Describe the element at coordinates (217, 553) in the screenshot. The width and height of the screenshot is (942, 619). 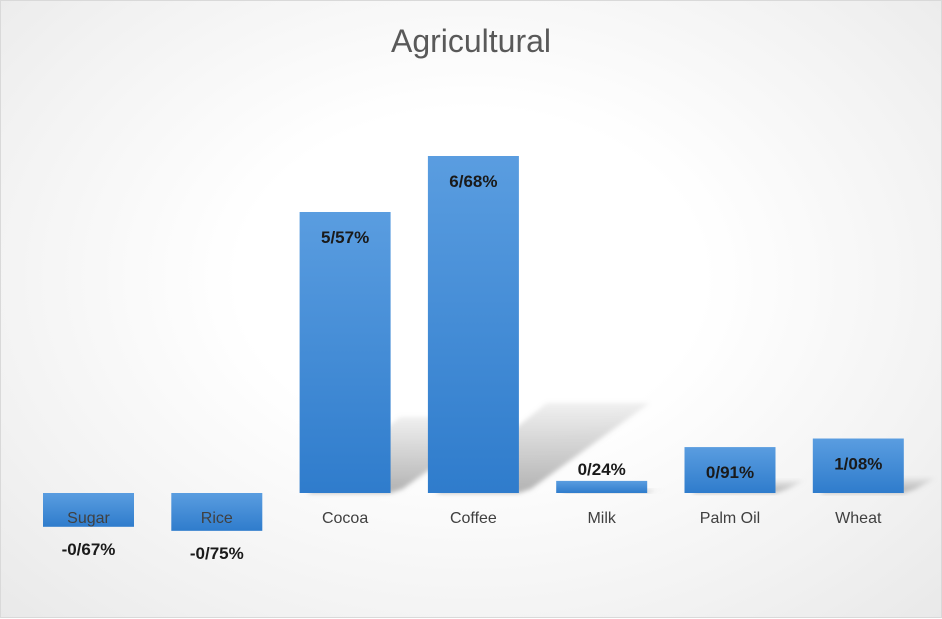
I see `value-label-rice: -0/75%` at that location.